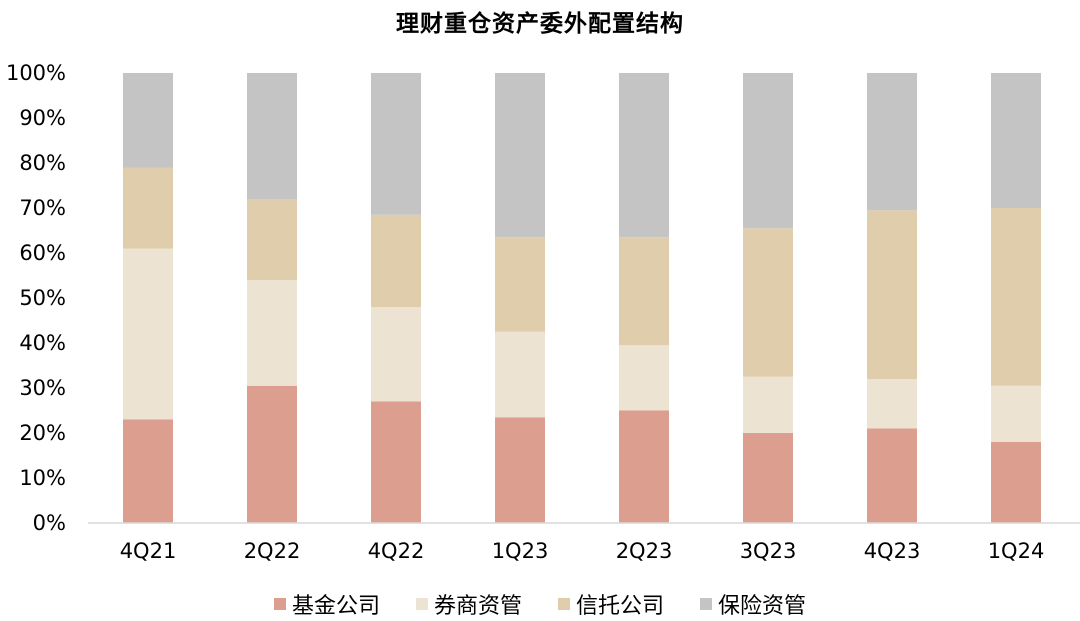 This screenshot has height=621, width=1080. Describe the element at coordinates (49, 523) in the screenshot. I see `y-tick-label: 0%` at that location.